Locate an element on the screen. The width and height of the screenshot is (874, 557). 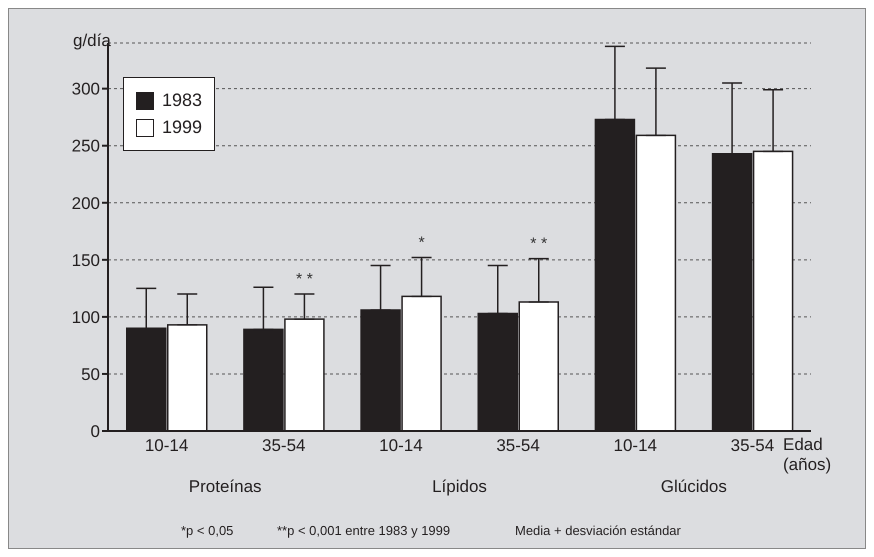
y-axis-title: g/día is located at coordinates (92, 41).